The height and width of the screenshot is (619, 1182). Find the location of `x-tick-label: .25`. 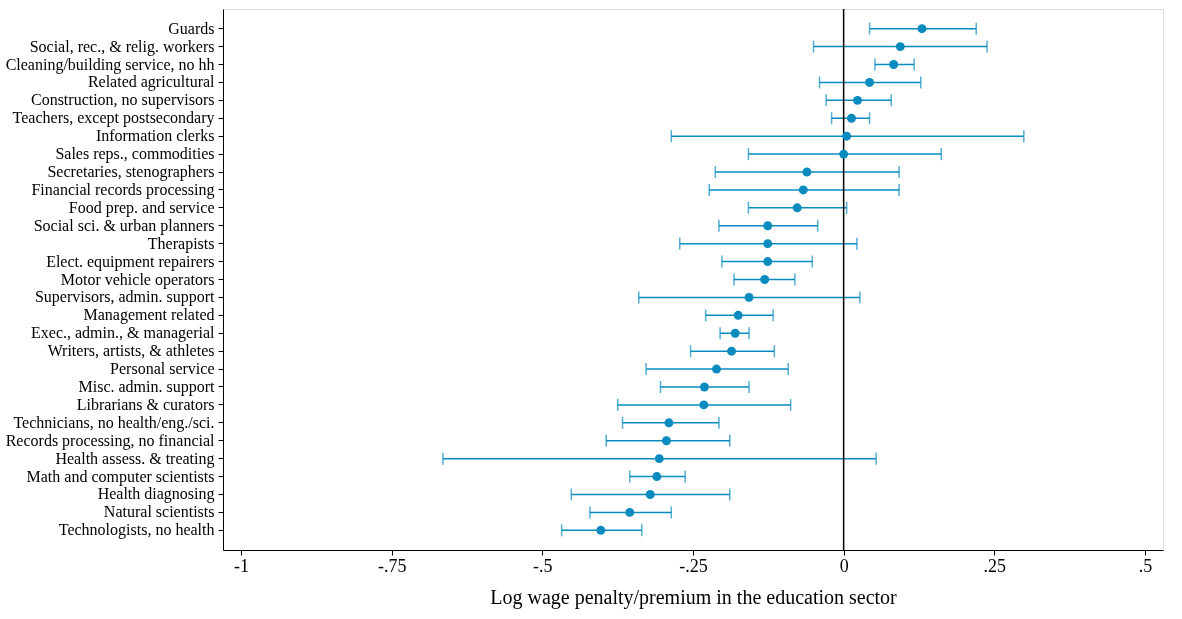

x-tick-label: .25 is located at coordinates (995, 565).